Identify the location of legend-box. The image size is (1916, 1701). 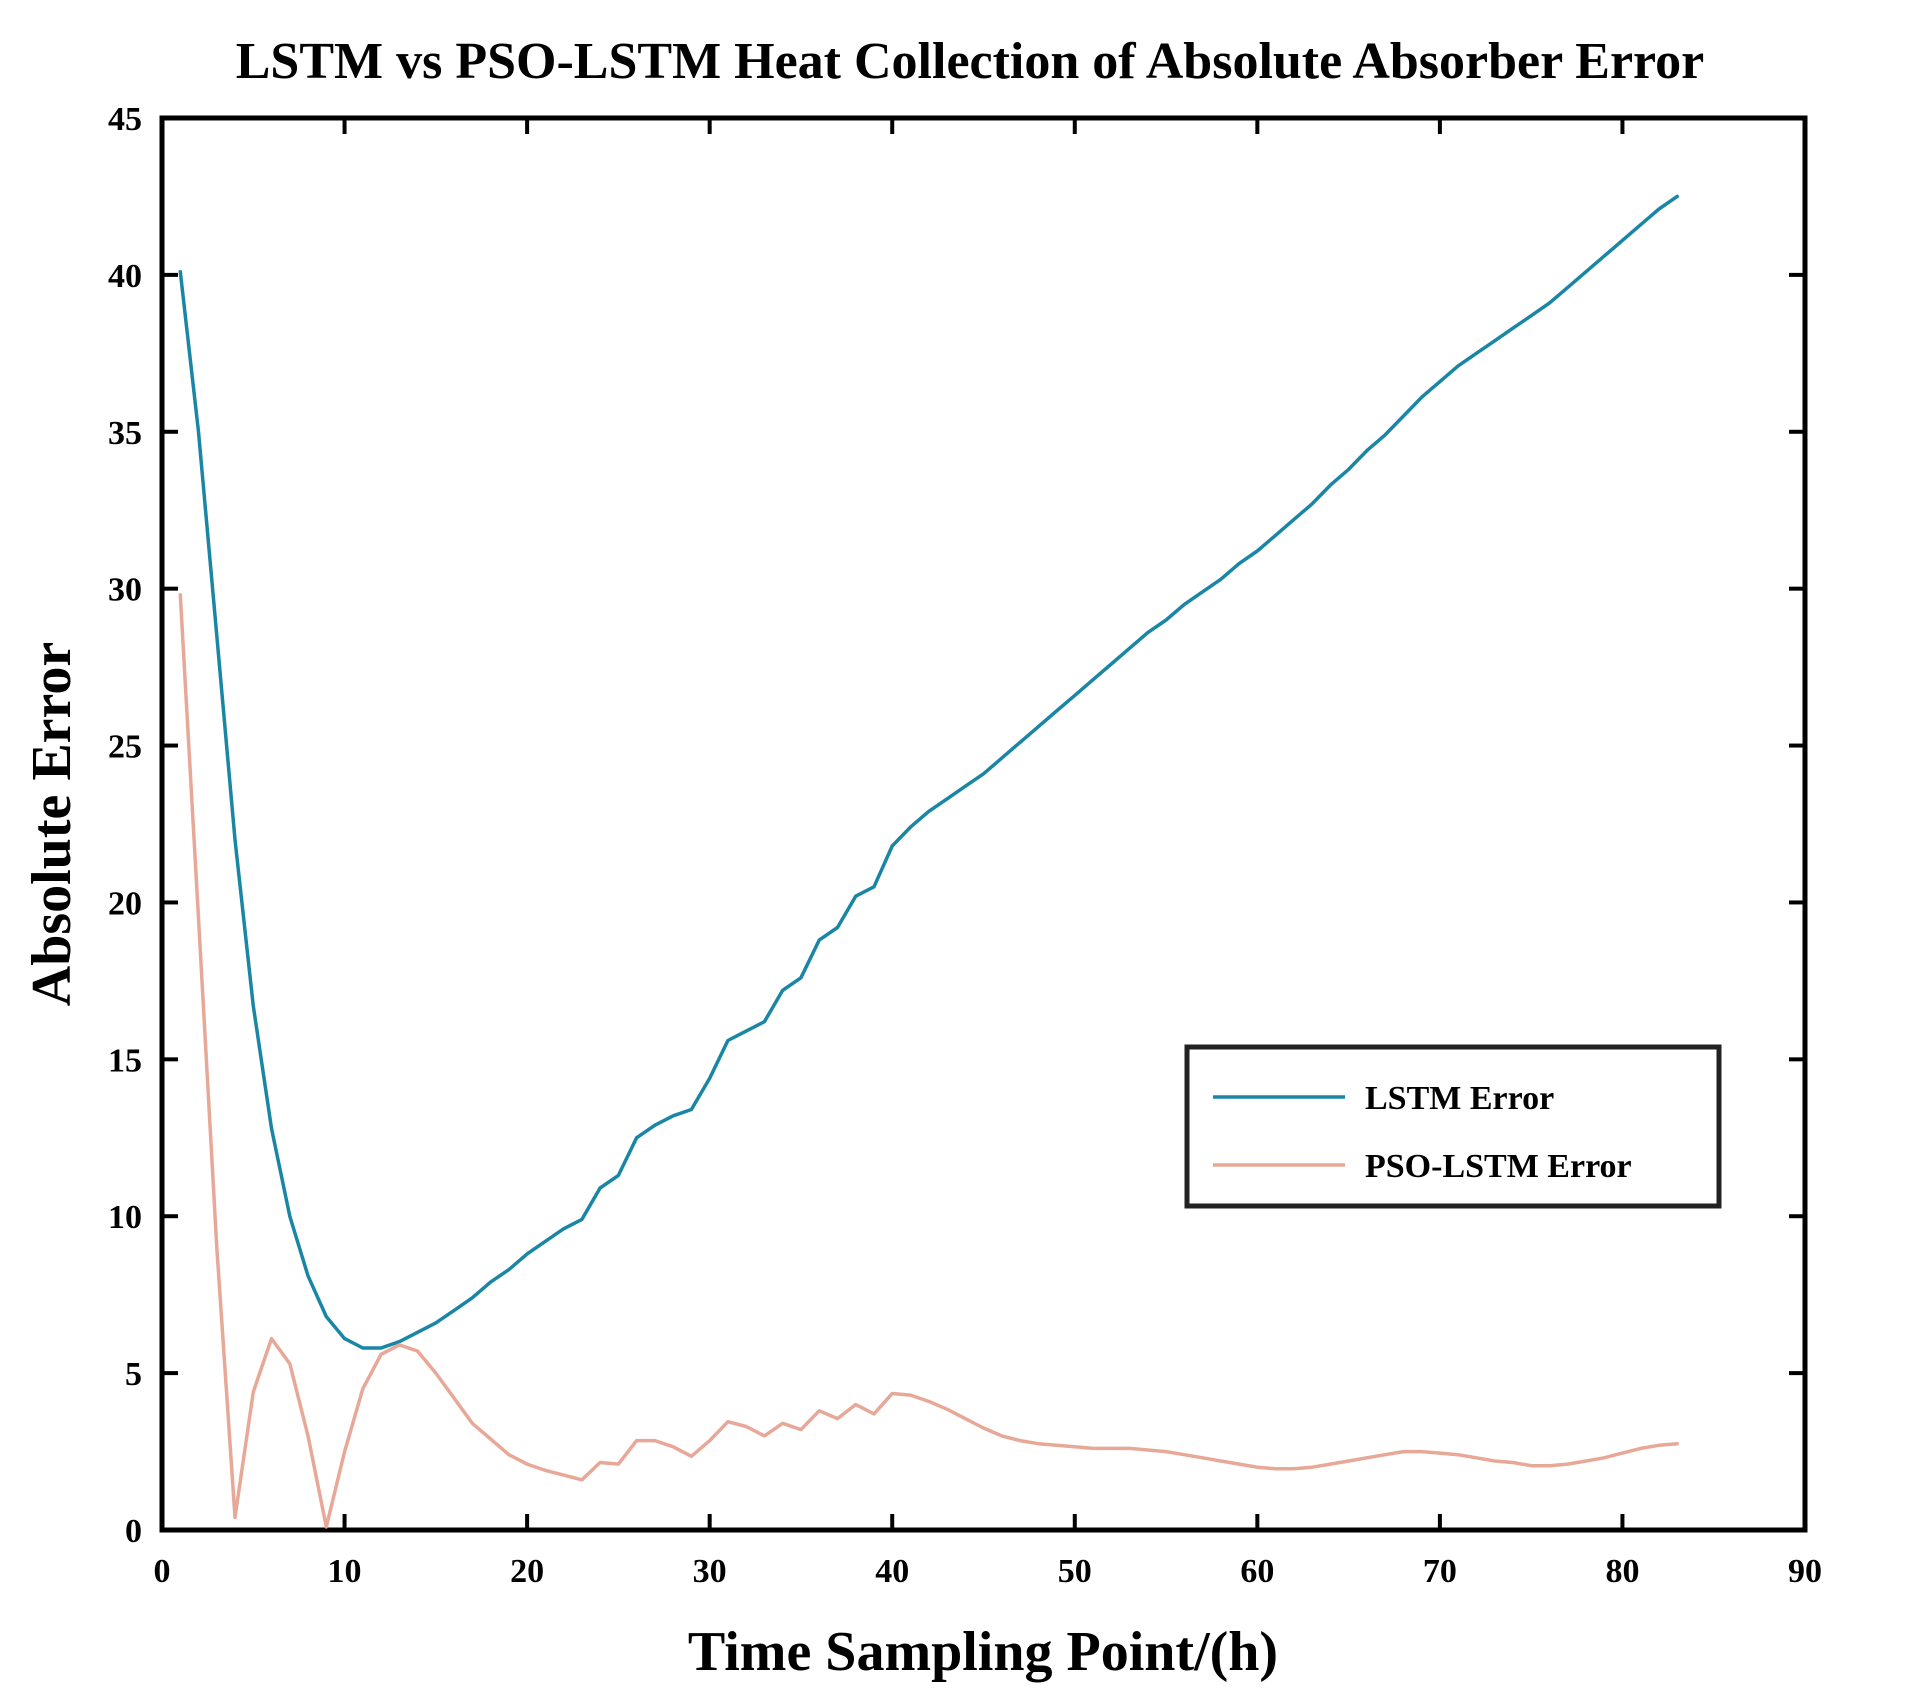
(1453, 1126).